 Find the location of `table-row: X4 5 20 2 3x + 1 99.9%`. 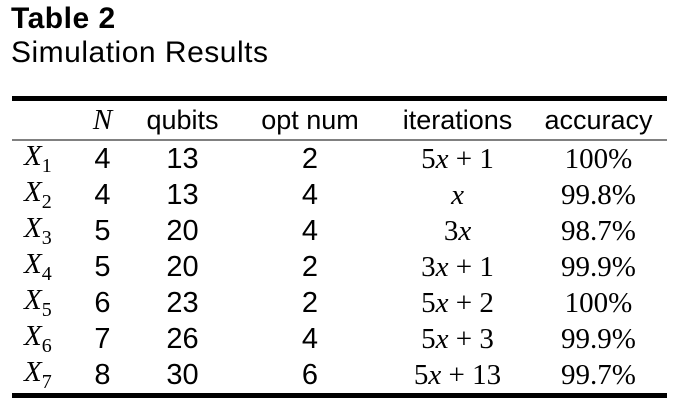

table-row: X4 5 20 2 3x + 1 99.9% is located at coordinates (339, 267).